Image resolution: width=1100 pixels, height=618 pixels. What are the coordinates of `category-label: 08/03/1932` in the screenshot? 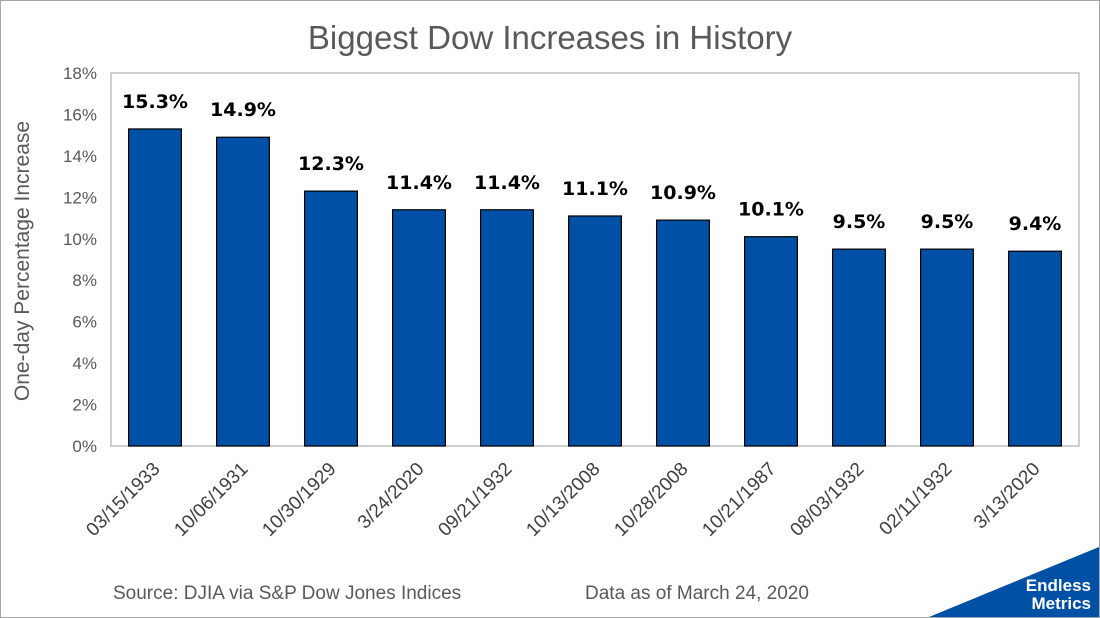 It's located at (827, 500).